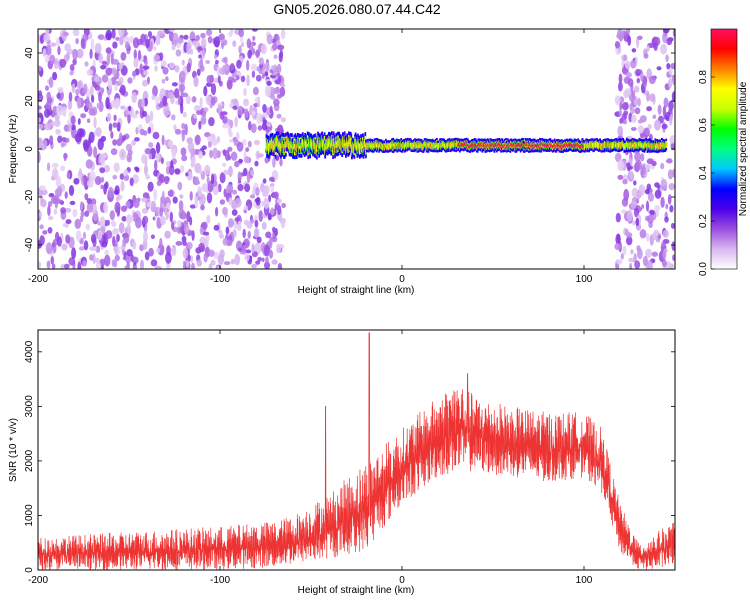 The height and width of the screenshot is (600, 750). I want to click on heatmap-y-label: Frequency (Hz), so click(13, 149).